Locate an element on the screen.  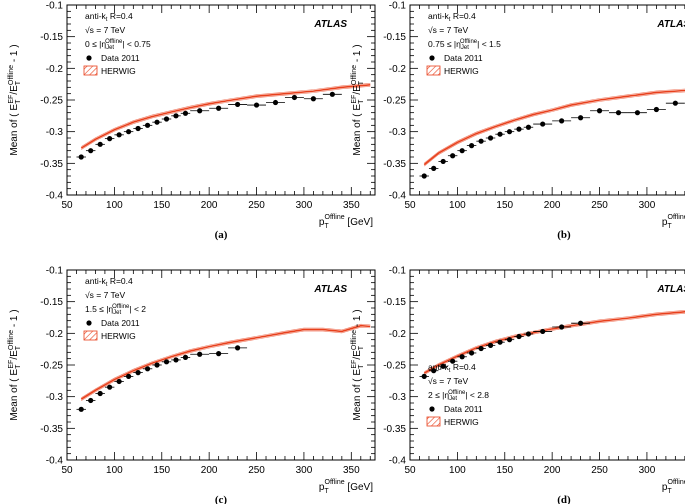
panel-label: (d) is located at coordinates (564, 499).